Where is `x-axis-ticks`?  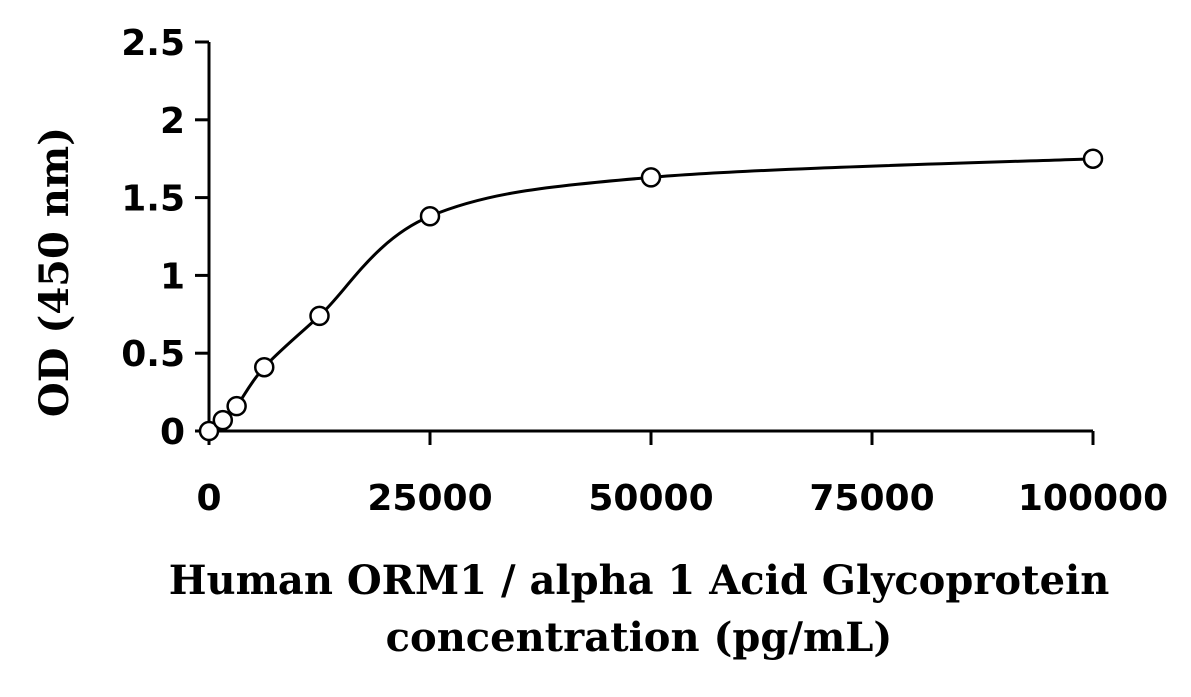
x-axis-ticks is located at coordinates (651, 438).